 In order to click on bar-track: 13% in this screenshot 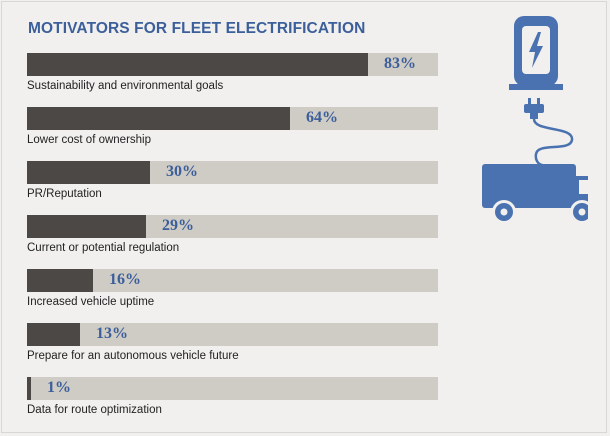, I will do `click(232, 334)`.